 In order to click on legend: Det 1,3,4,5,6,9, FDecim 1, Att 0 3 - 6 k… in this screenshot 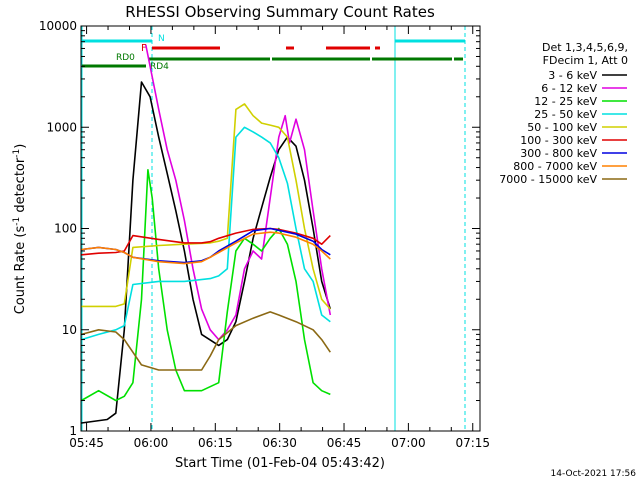, I will do `click(563, 113)`.